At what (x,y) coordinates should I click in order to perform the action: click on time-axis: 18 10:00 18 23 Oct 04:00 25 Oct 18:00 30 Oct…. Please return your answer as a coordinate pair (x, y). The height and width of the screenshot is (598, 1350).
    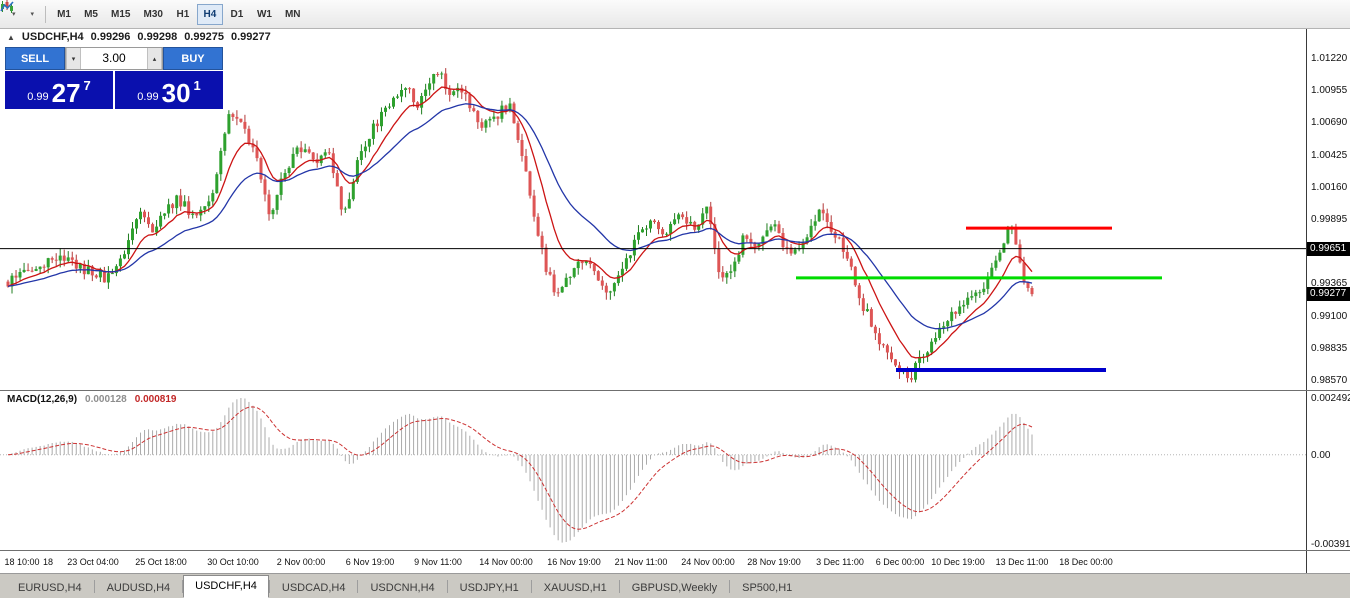
    Looking at the image, I should click on (675, 561).